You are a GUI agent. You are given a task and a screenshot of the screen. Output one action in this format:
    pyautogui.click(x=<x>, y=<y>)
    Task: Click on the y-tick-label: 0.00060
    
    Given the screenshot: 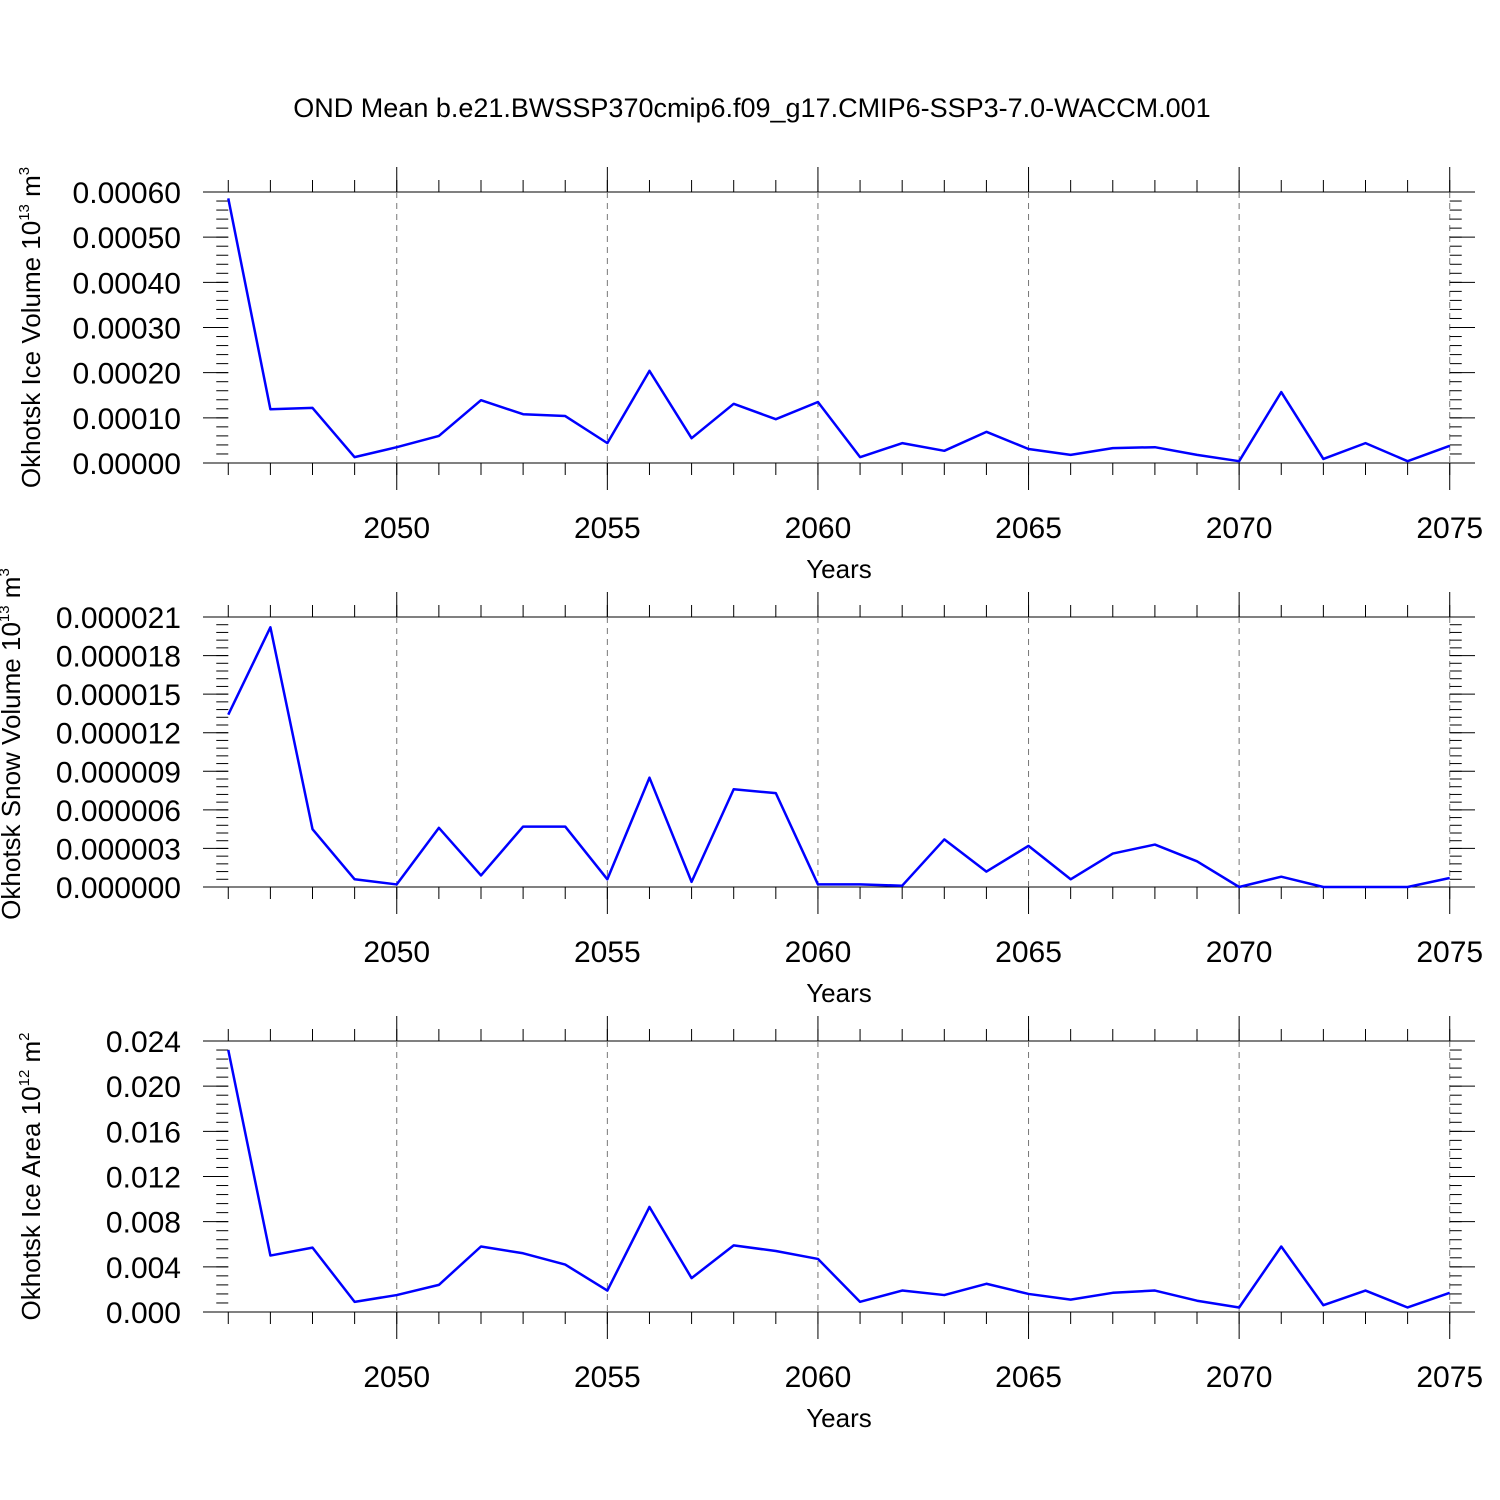 What is the action you would take?
    pyautogui.click(x=127, y=193)
    